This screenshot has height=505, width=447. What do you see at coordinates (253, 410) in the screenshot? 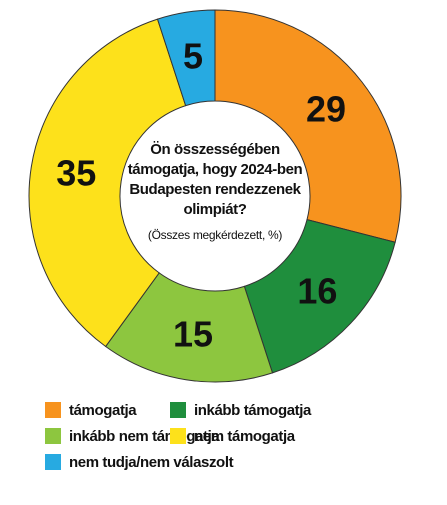
I see `legend-label: inkább támogatja` at bounding box center [253, 410].